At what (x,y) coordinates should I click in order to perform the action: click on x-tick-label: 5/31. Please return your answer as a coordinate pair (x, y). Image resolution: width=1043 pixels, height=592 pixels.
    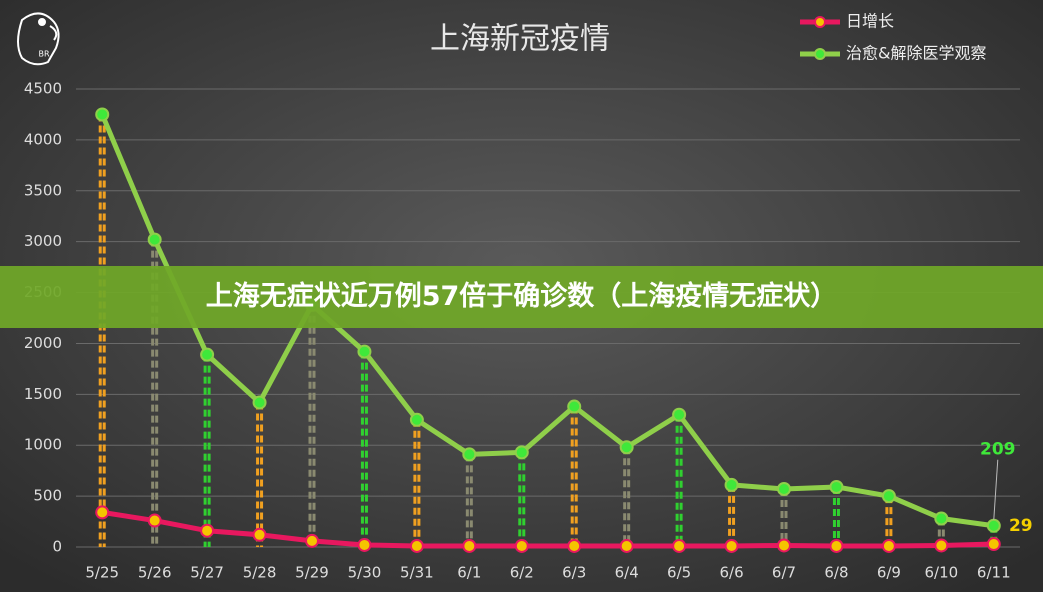
    Looking at the image, I should click on (417, 573).